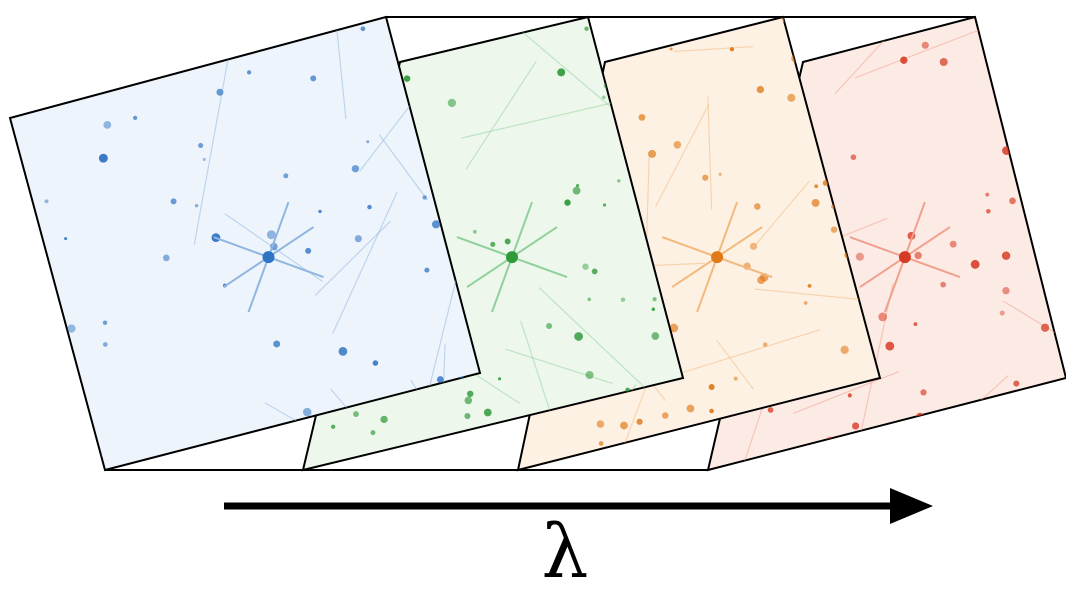  Describe the element at coordinates (578, 506) in the screenshot. I see `wavelength-arrow` at that location.